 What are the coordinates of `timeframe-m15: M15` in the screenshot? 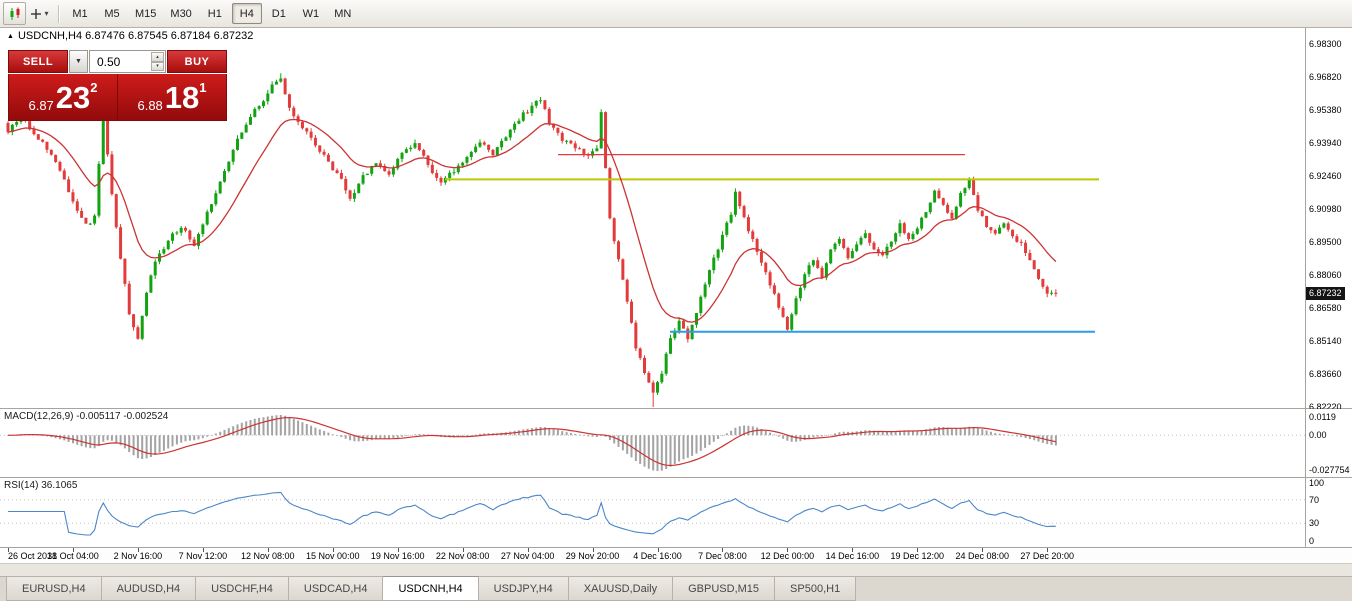 It's located at (146, 13).